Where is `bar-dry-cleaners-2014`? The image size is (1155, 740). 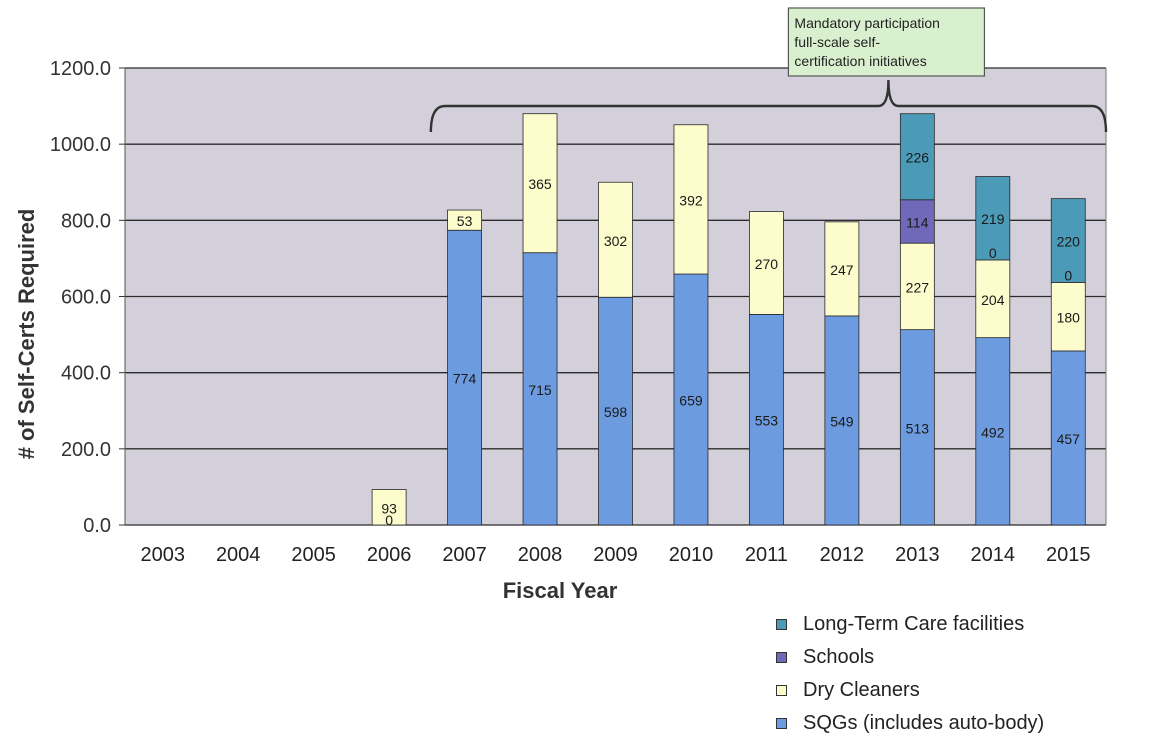
bar-dry-cleaners-2014 is located at coordinates (993, 299).